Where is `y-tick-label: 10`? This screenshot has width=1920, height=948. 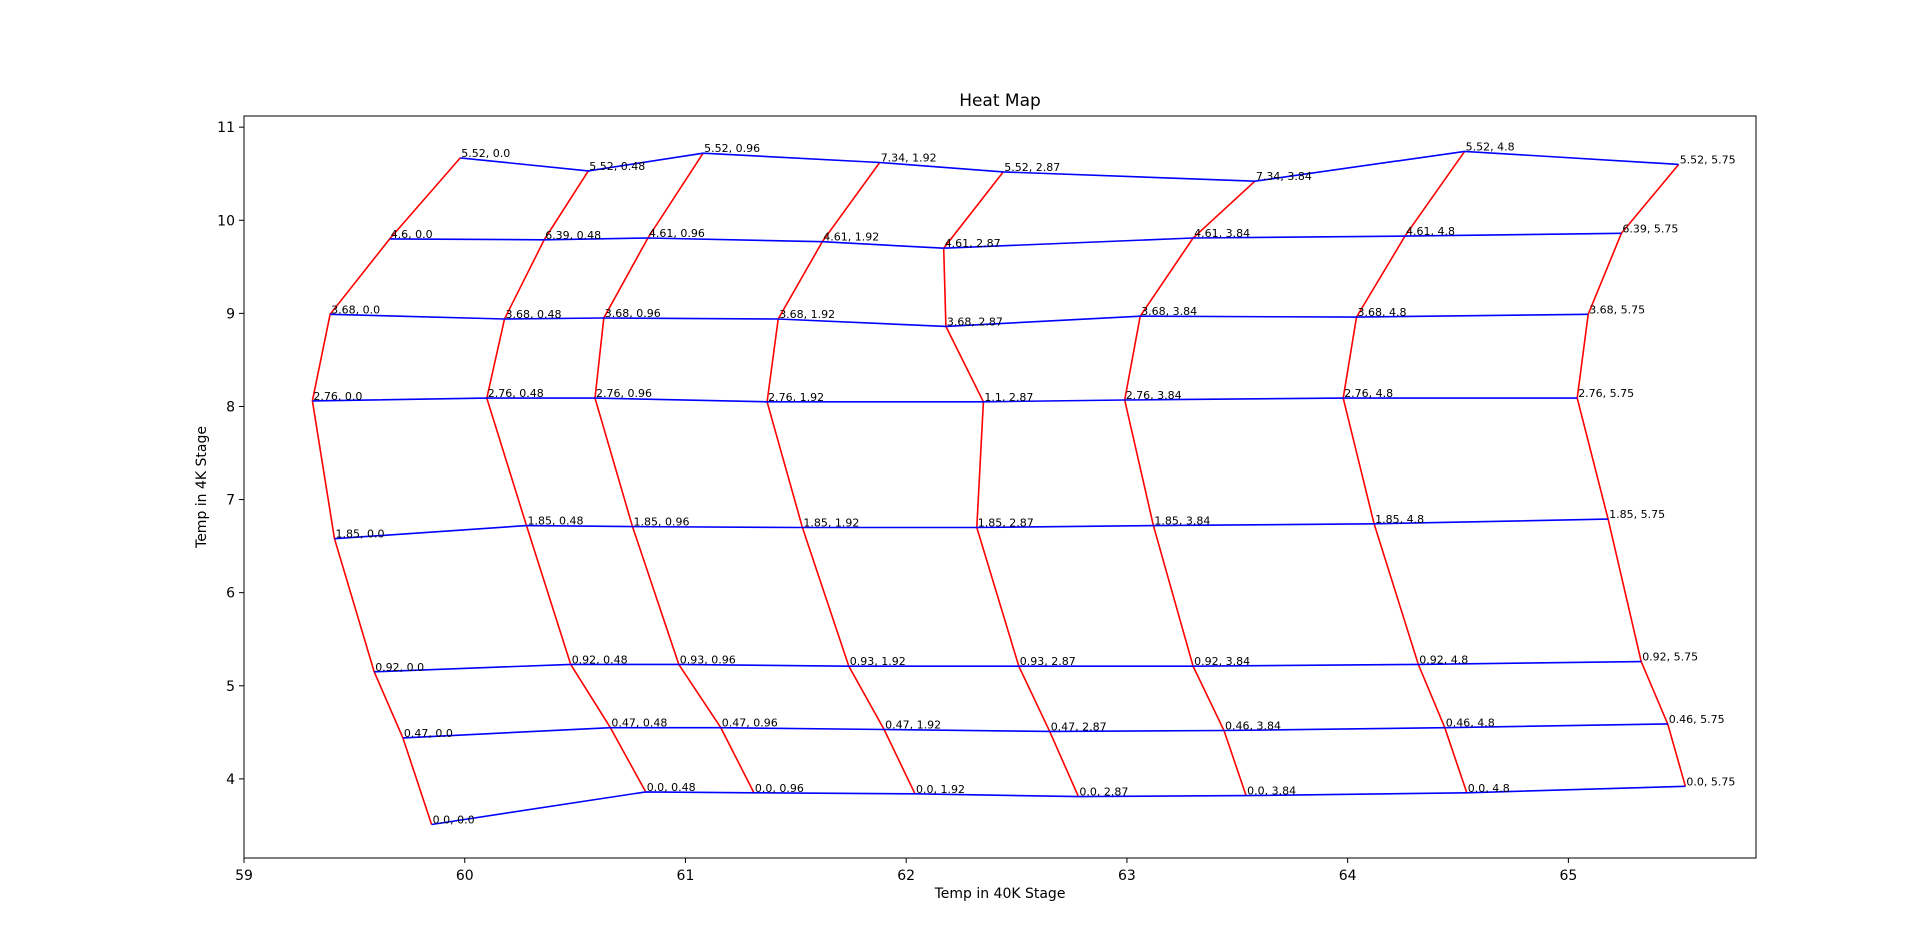 y-tick-label: 10 is located at coordinates (226, 221).